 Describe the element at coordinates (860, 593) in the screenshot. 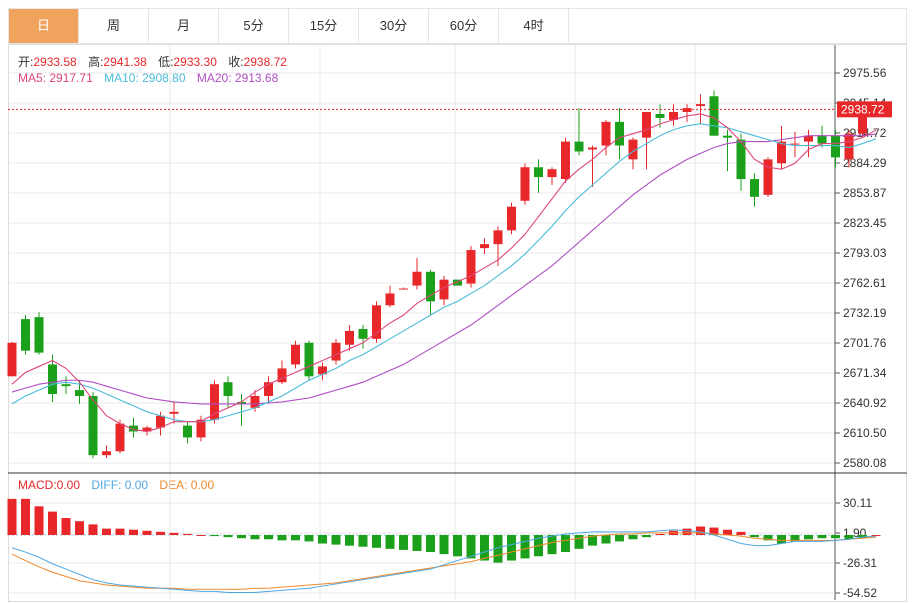

I see `macd-y-tick-label: -54.52` at that location.